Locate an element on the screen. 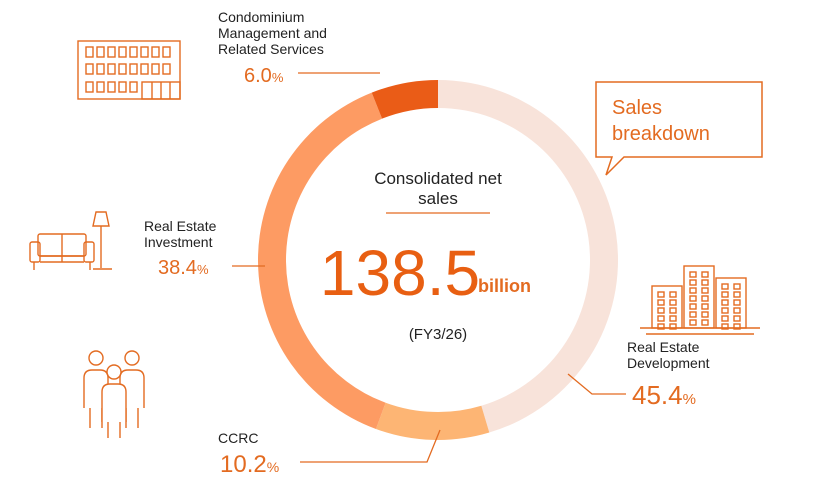  label-condo-line-3: Related Services is located at coordinates (271, 49).